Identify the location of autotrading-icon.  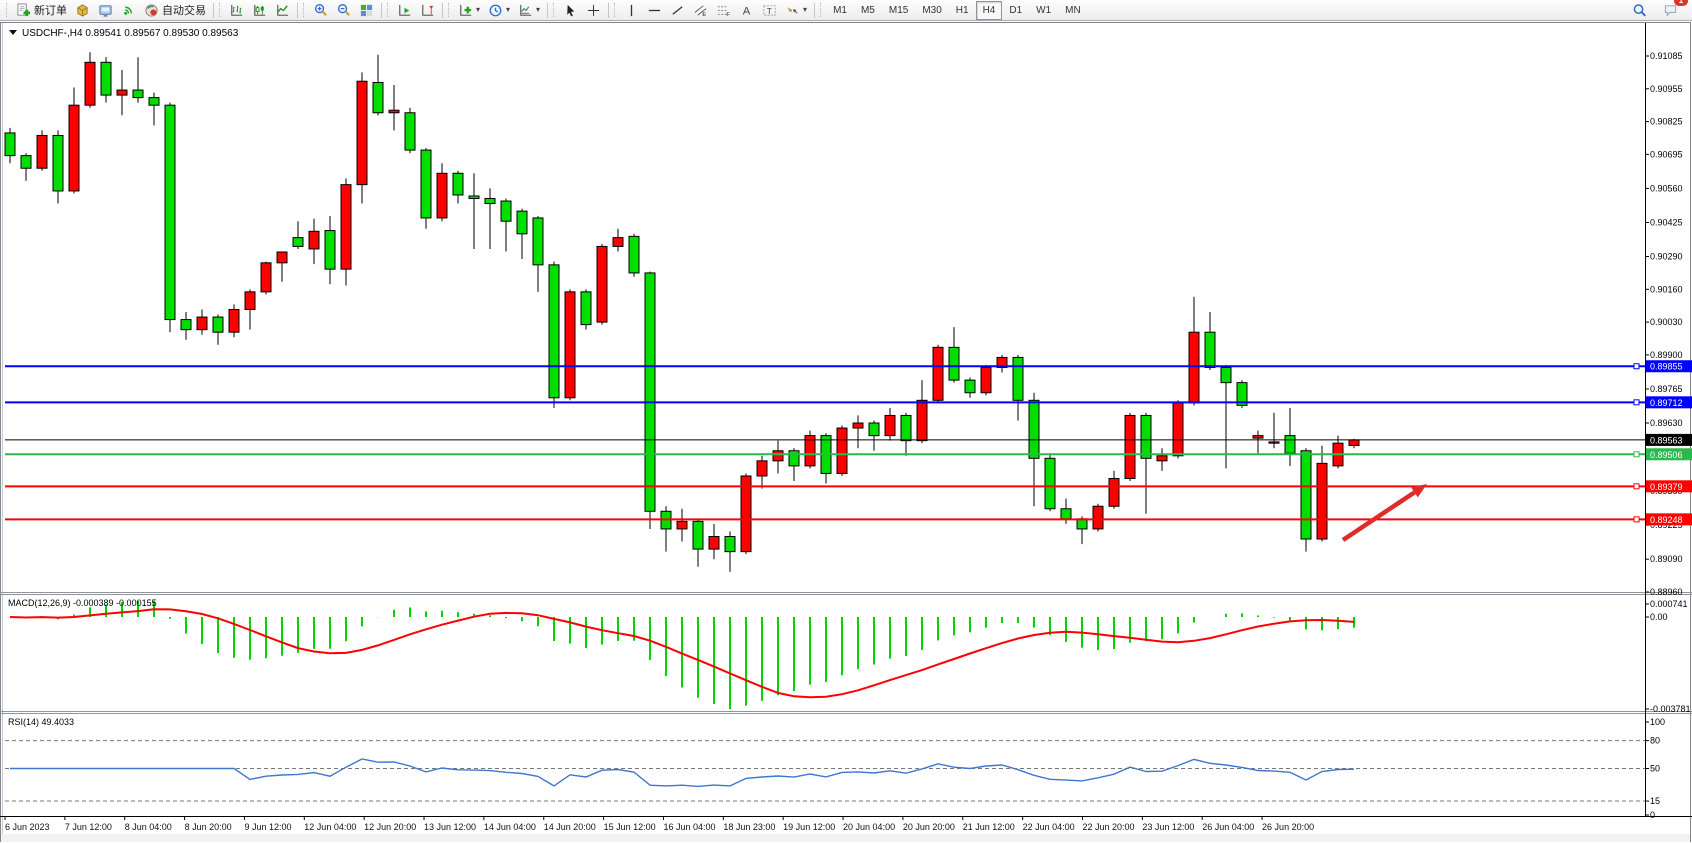
(151, 10).